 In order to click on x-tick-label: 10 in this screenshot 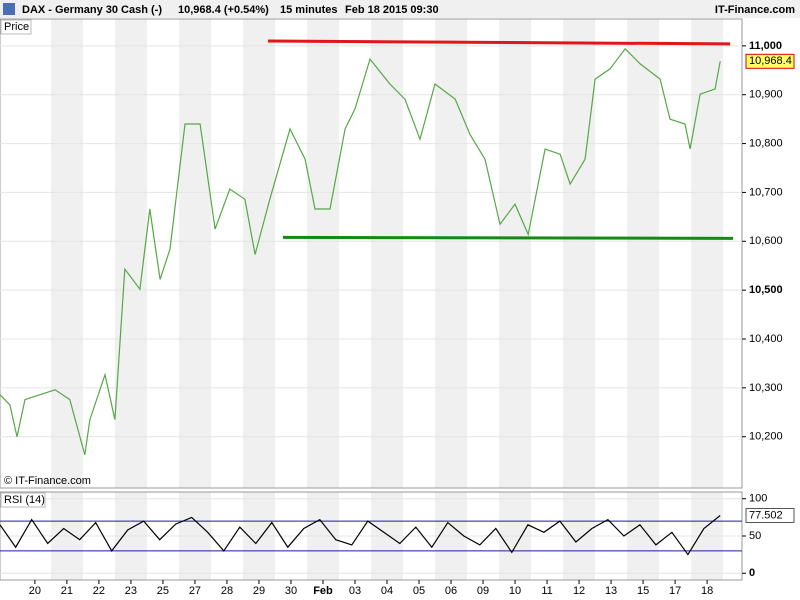, I will do `click(515, 591)`.